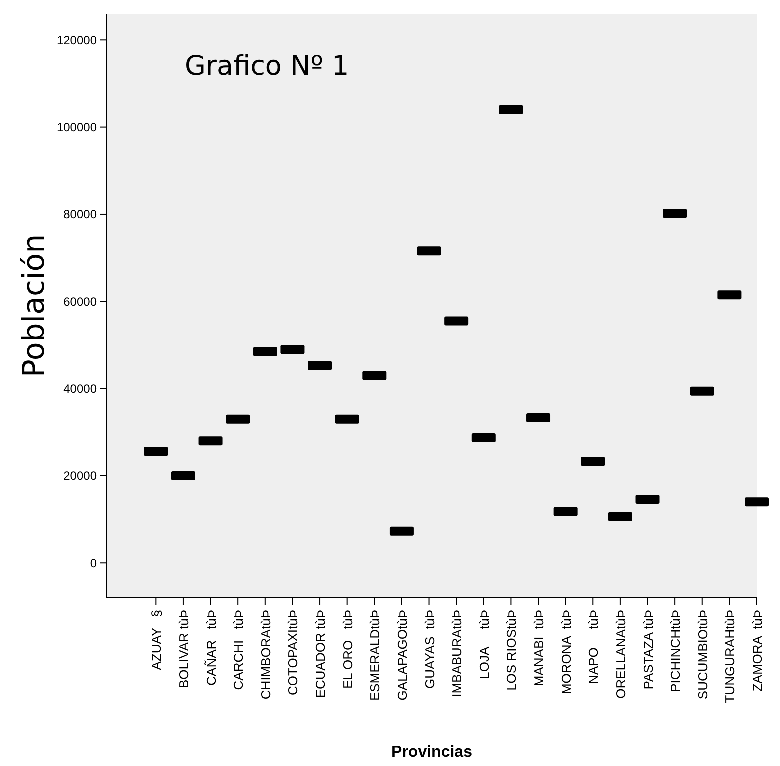 This screenshot has width=780, height=766. What do you see at coordinates (320, 654) in the screenshot?
I see `x-tick-label: ECUADOR tùÞ` at bounding box center [320, 654].